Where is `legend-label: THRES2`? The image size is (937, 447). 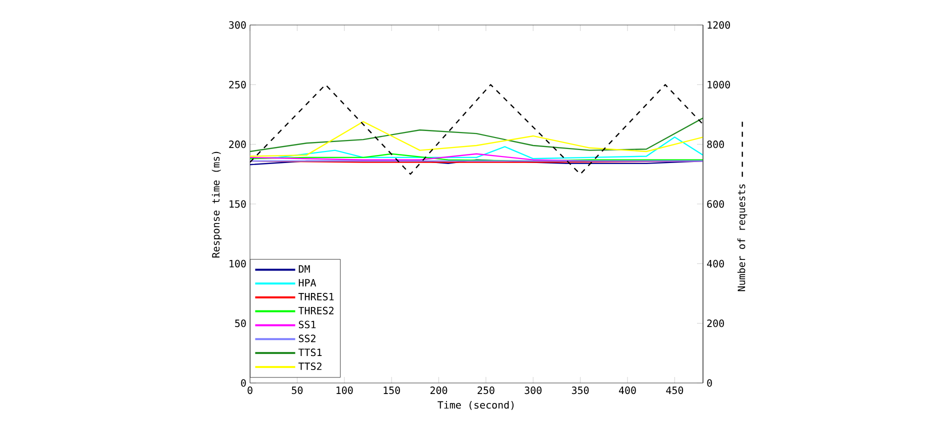
legend-label: THRES2 is located at coordinates (316, 310).